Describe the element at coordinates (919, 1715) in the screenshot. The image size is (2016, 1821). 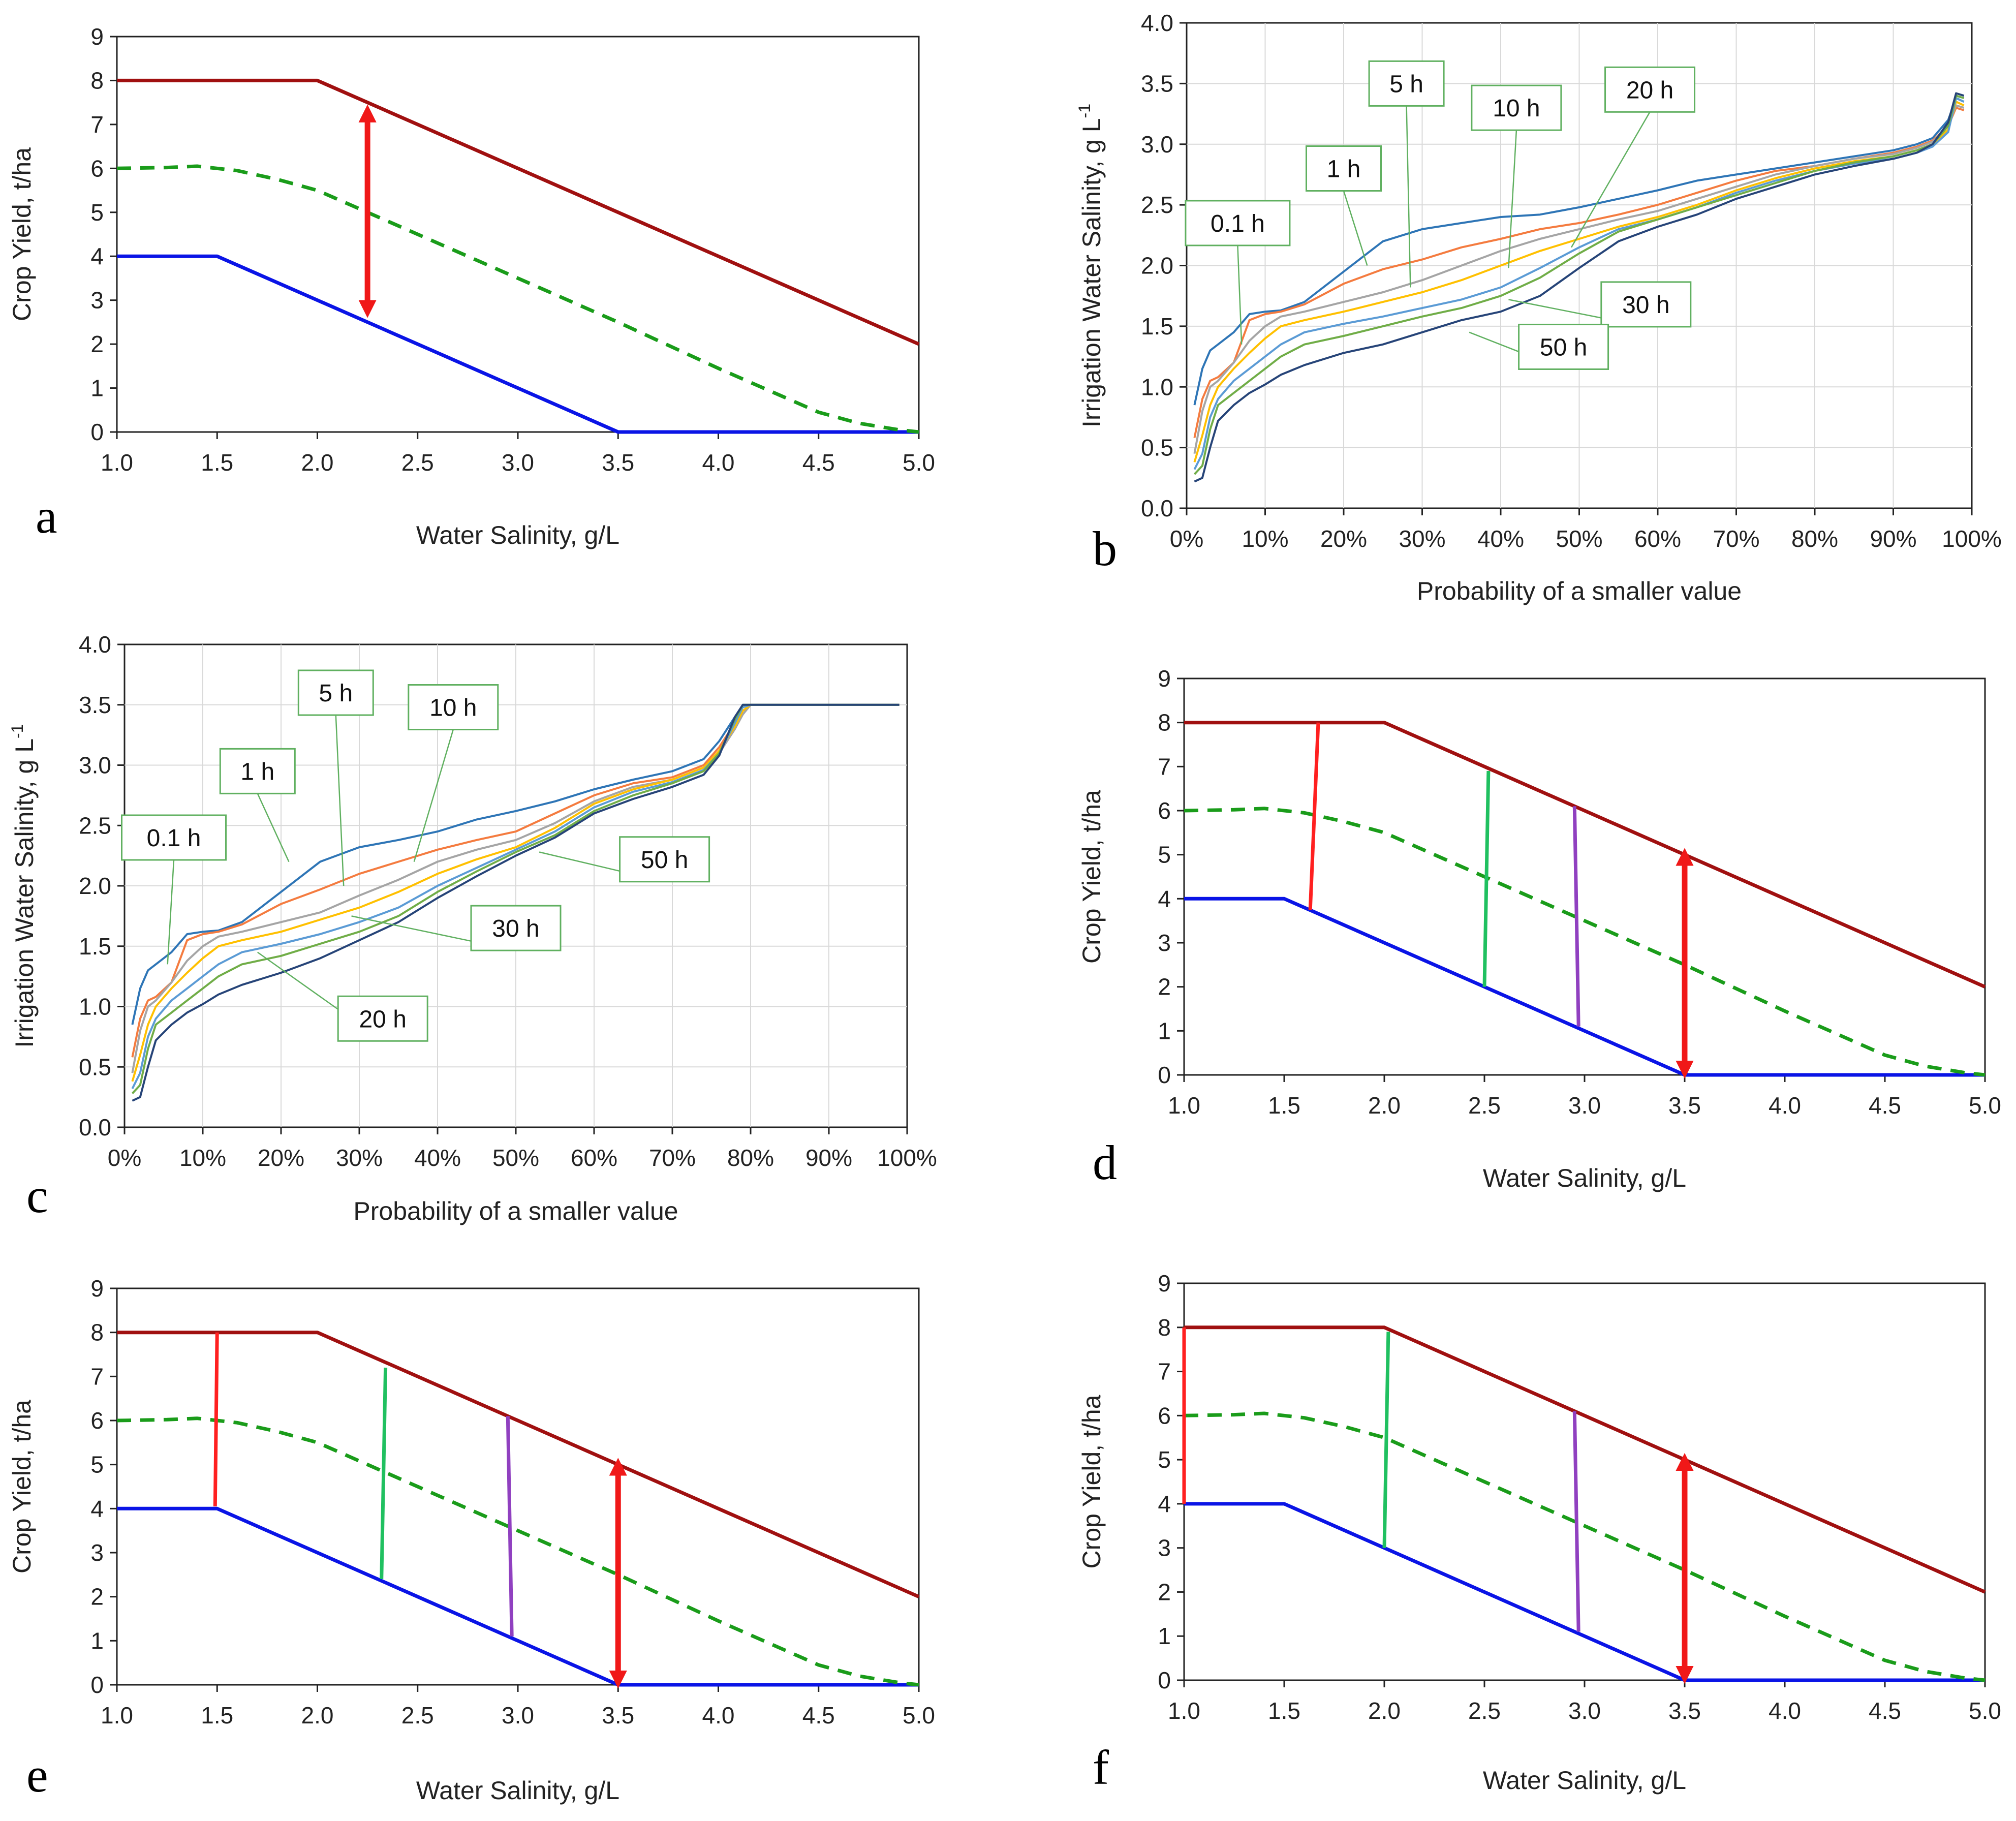
I see `x-tick-label: 5.0` at that location.